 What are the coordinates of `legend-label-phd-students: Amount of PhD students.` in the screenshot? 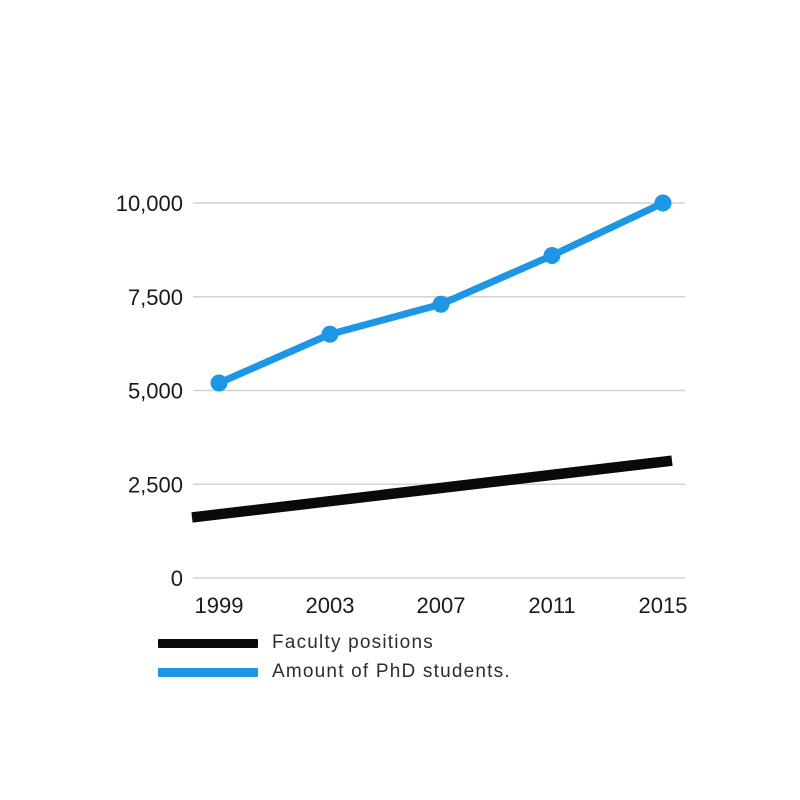 It's located at (391, 671).